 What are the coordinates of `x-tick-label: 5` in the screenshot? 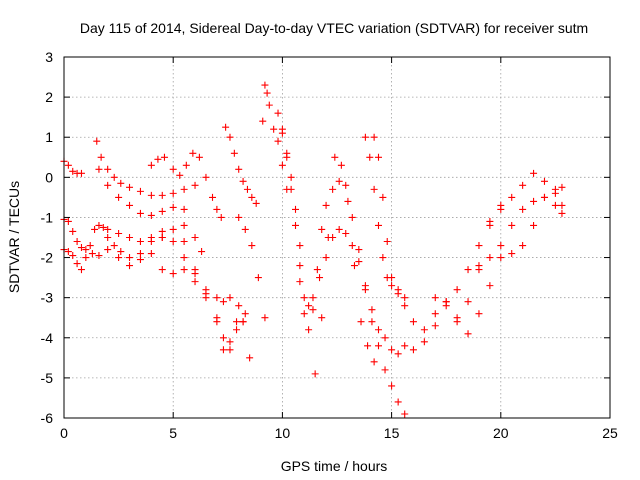 It's located at (173, 433).